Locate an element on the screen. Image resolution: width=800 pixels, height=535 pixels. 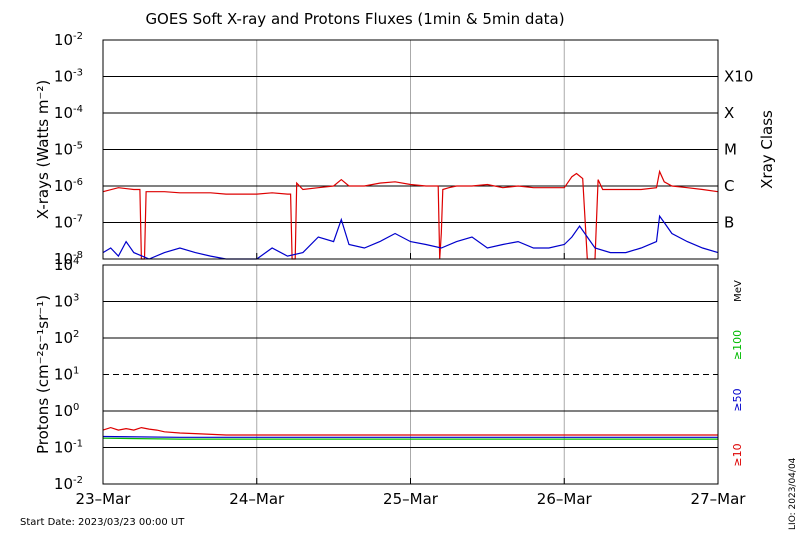
y-tick-exponent: -6 is located at coordinates (78, 182).